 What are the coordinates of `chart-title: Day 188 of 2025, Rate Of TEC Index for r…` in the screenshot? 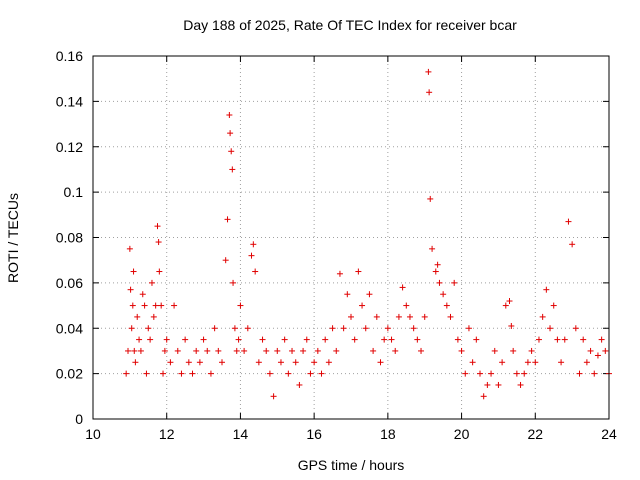 It's located at (350, 25).